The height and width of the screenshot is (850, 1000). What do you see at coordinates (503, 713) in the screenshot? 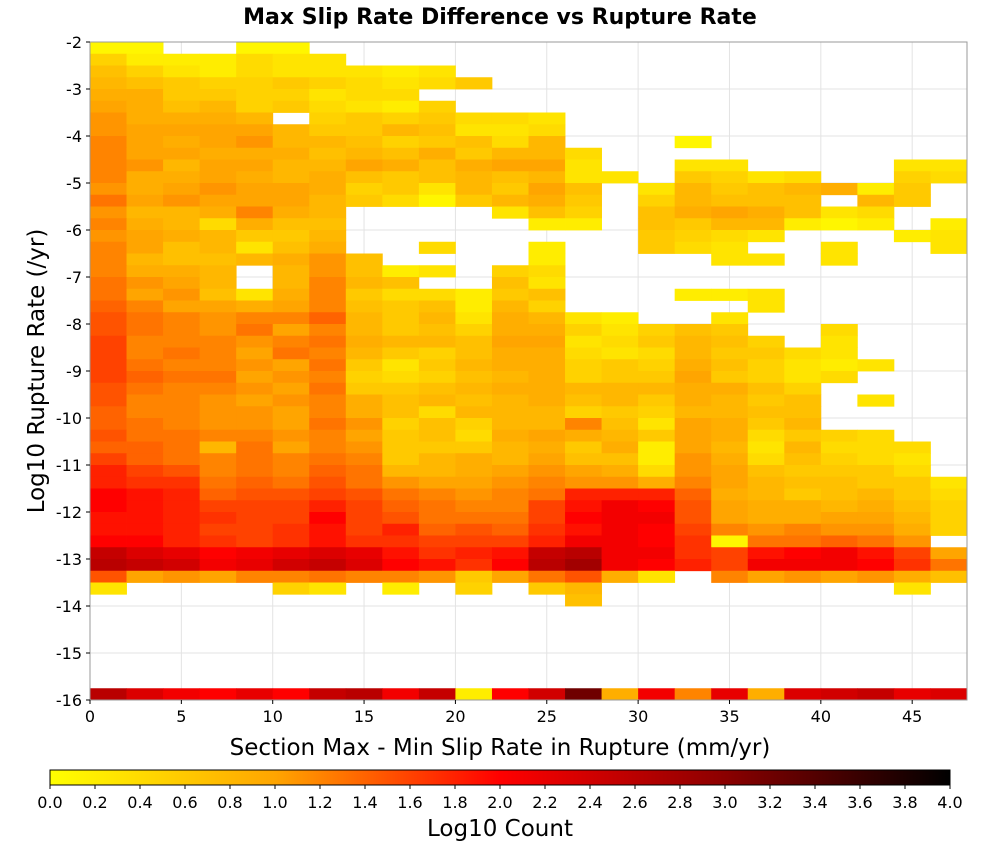
I see `x-axis-ticks: 0 5 10 15 20 25 30 35 40 45` at bounding box center [503, 713].